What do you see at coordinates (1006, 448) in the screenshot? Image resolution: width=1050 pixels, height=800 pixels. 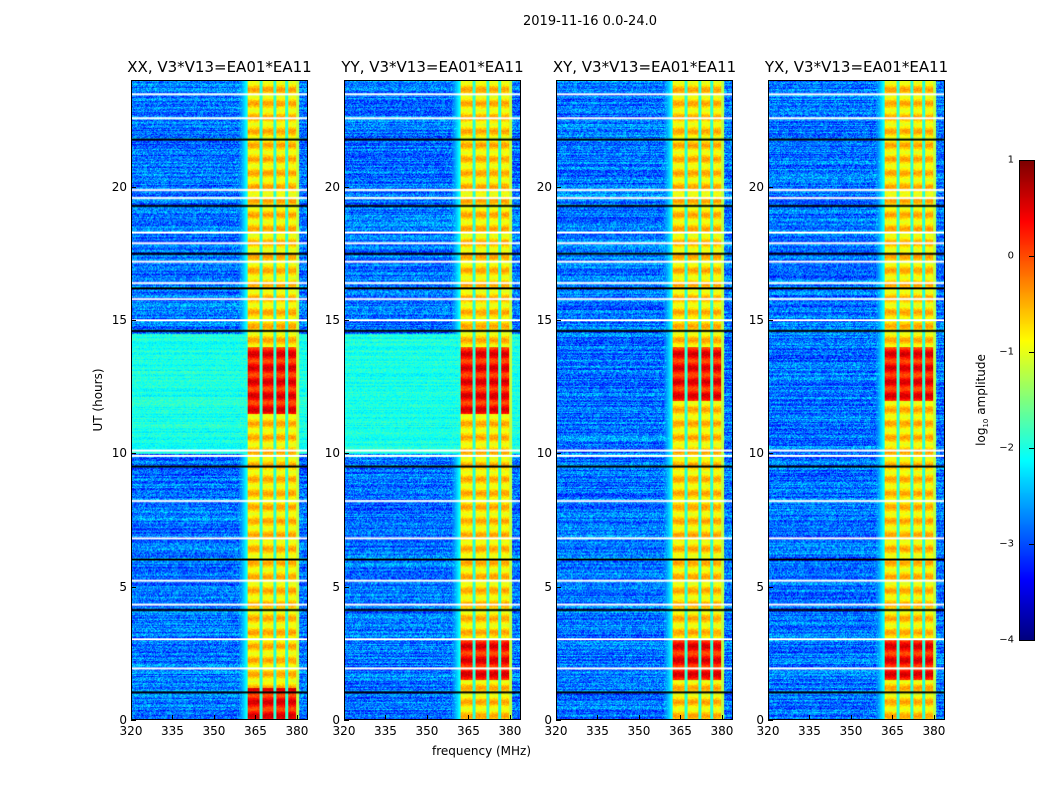 I see `colorbar-tick-label: −2` at bounding box center [1006, 448].